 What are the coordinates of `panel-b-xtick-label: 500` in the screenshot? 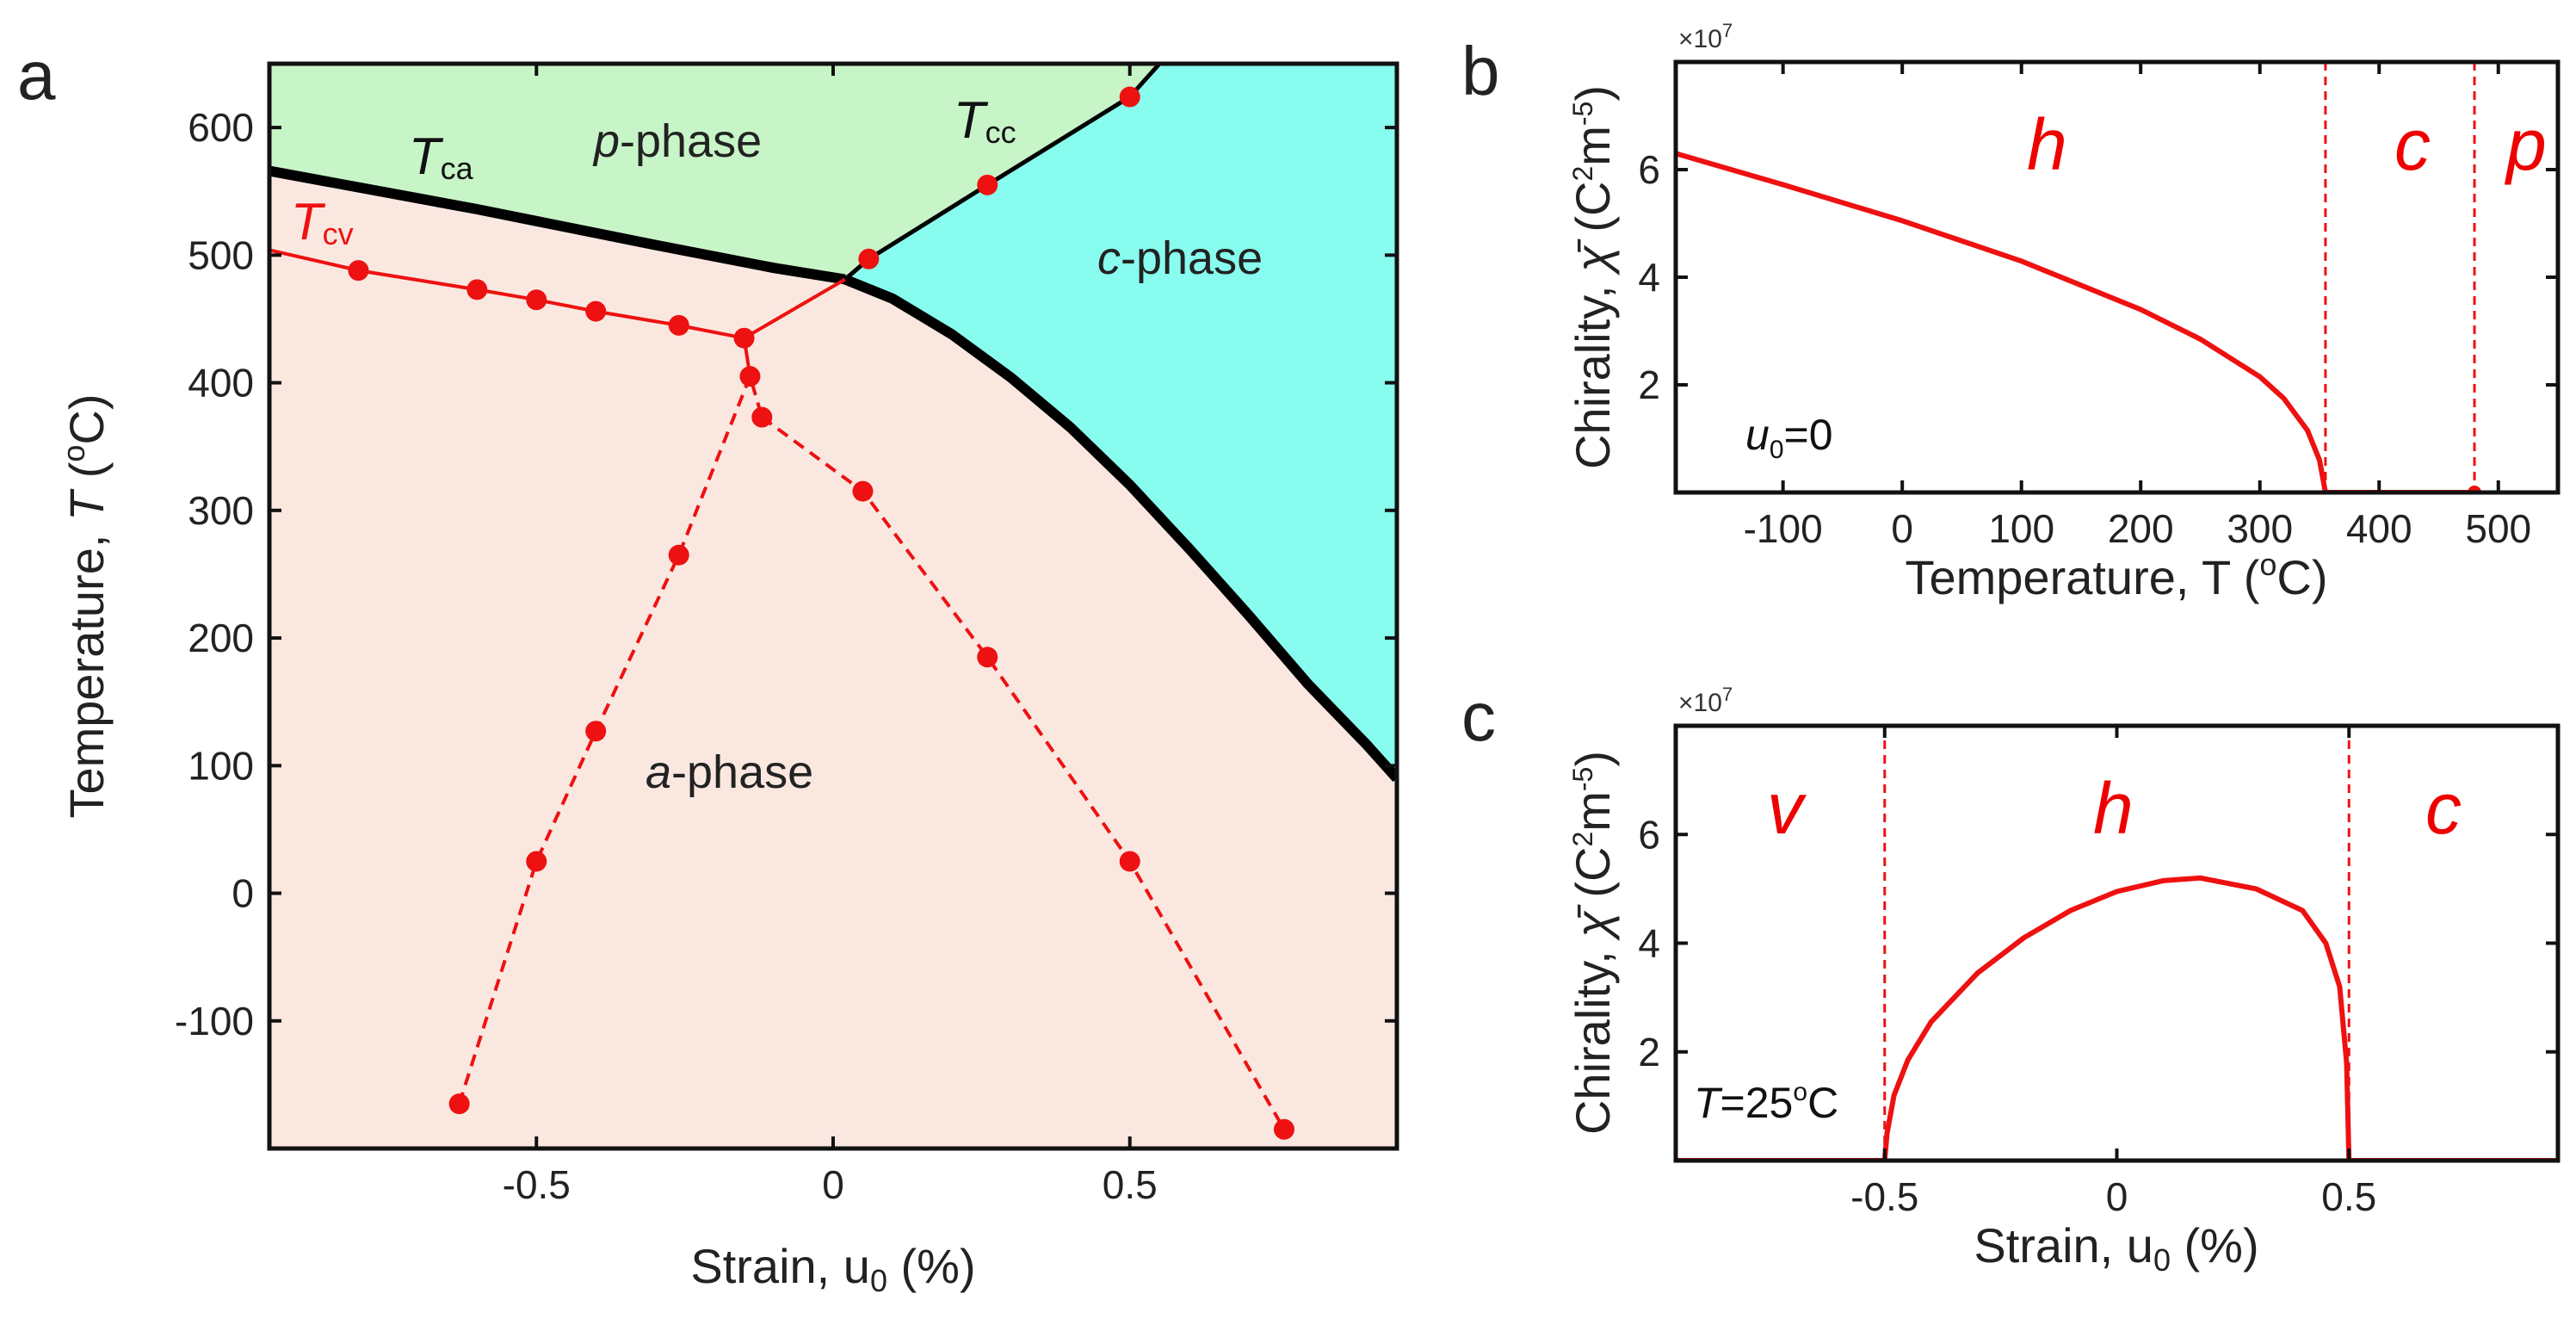 It's located at (2498, 529).